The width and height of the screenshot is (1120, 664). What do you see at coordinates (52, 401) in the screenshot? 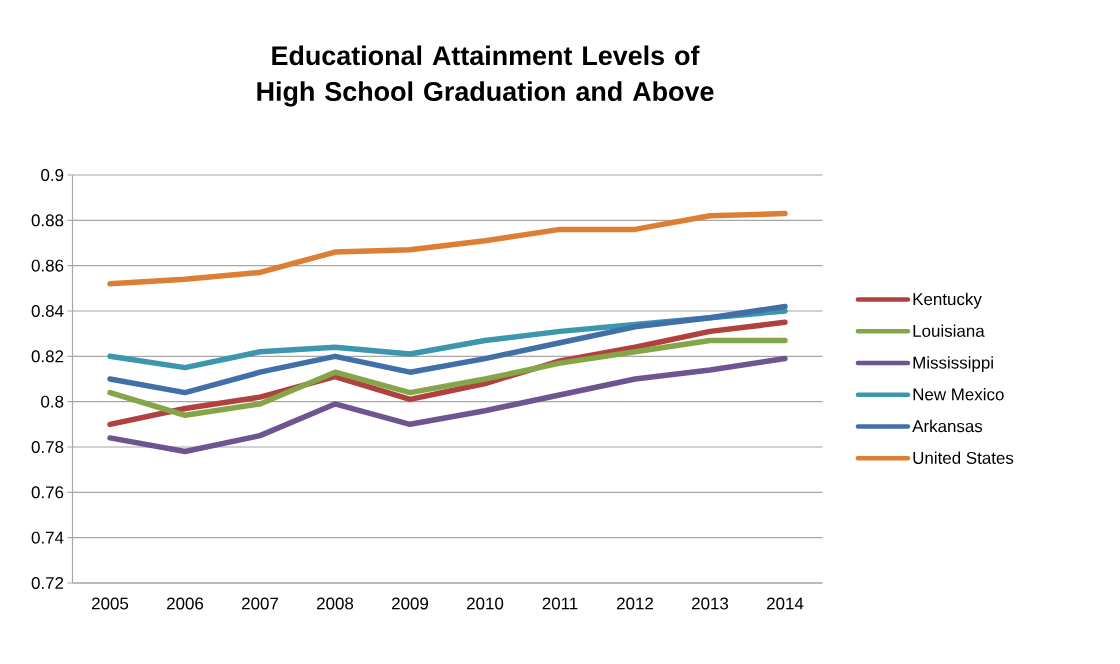
I see `y-tick-label: 0.8` at bounding box center [52, 401].